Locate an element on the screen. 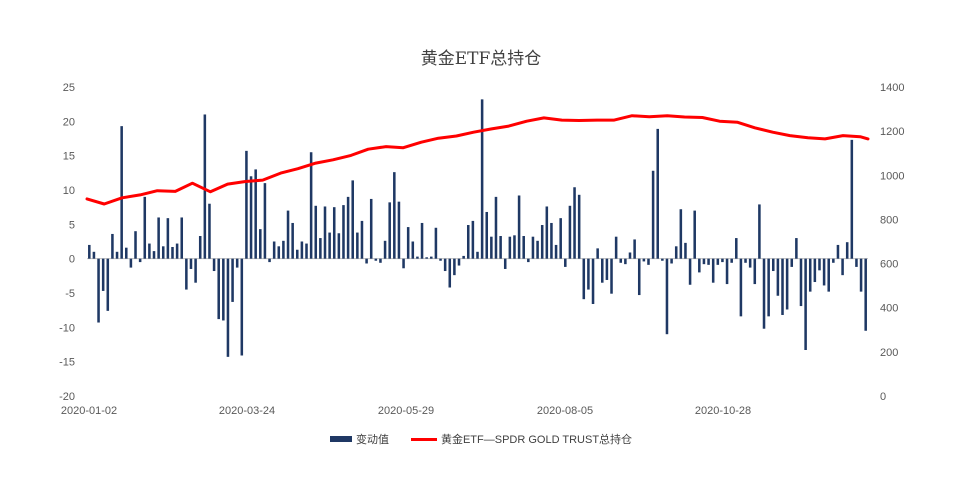  y-right-tick-label: 600 is located at coordinates (889, 265).